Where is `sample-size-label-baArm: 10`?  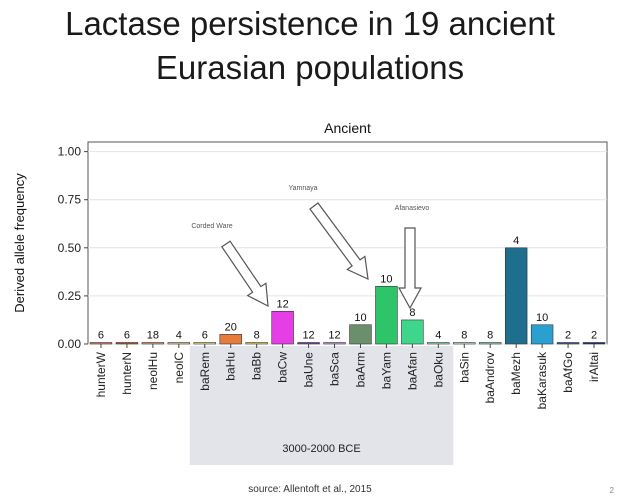 sample-size-label-baArm: 10 is located at coordinates (360, 318).